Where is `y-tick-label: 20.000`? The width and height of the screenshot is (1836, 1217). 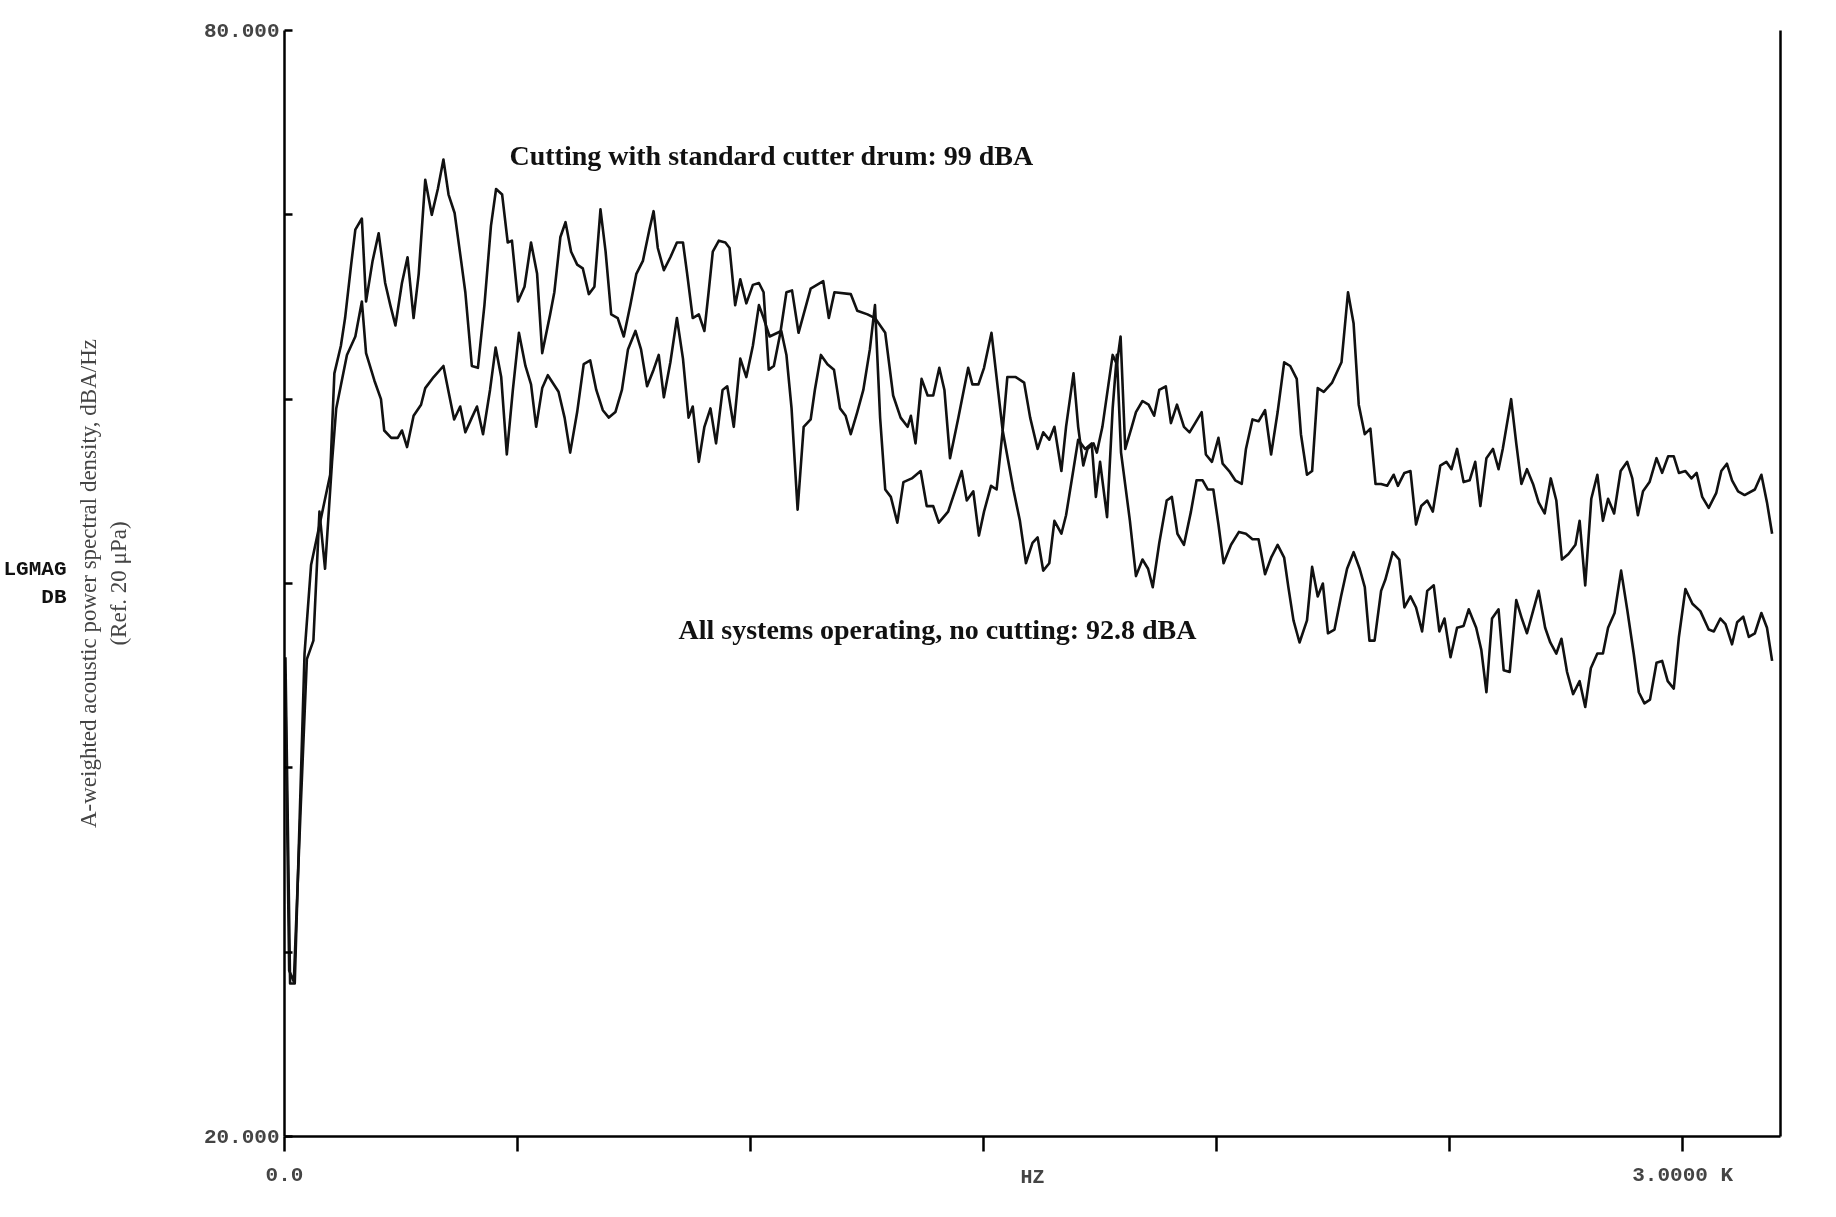 y-tick-label: 20.000 is located at coordinates (241, 1137).